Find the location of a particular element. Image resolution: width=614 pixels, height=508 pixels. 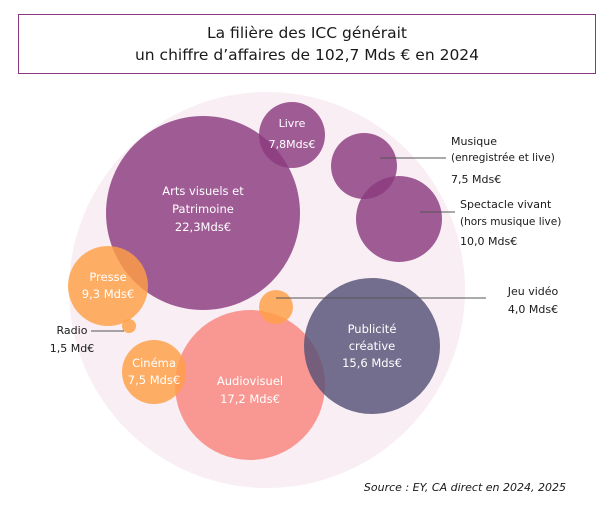

bubble-jeu-video is located at coordinates (276, 307).